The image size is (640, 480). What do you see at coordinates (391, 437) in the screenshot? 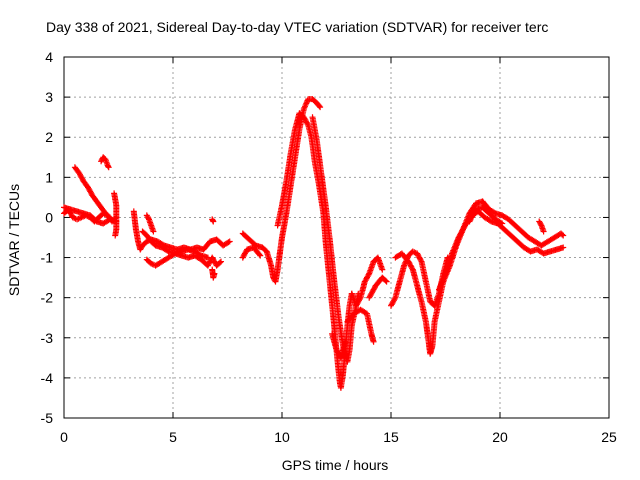
I see `x-tick-label: 15` at bounding box center [391, 437].